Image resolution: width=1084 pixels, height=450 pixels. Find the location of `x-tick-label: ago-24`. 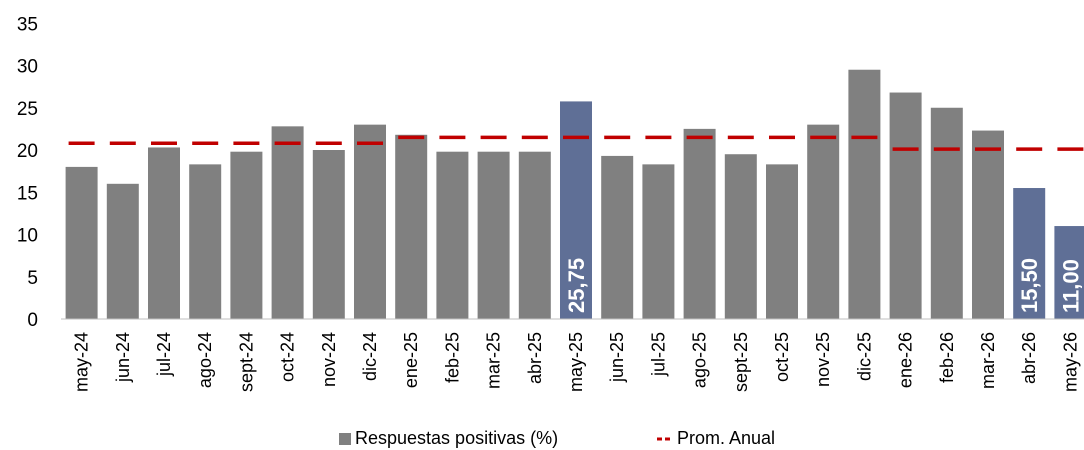

x-tick-label: ago-24 is located at coordinates (205, 360).